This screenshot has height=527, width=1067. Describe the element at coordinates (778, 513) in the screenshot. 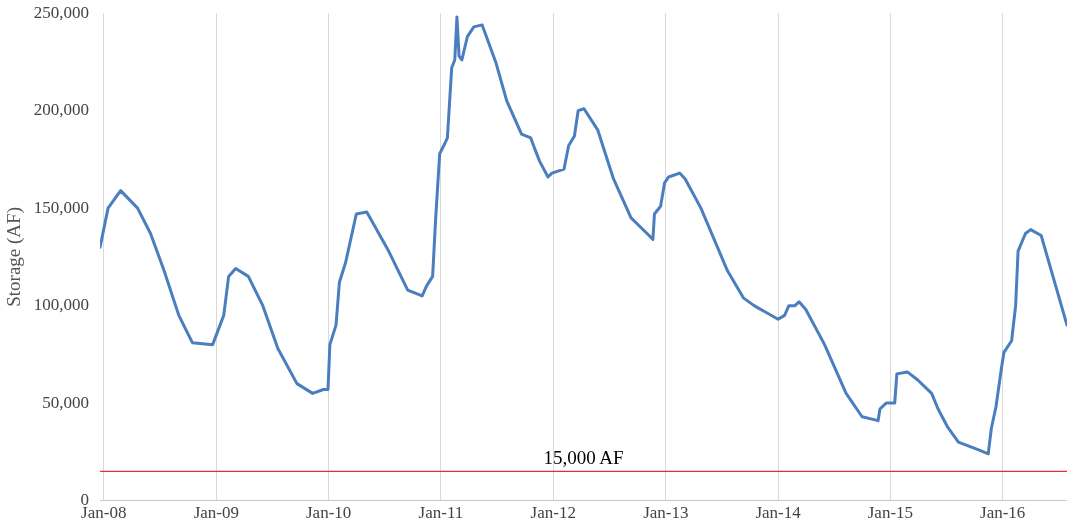

I see `x-tick-label: Jan-14` at that location.